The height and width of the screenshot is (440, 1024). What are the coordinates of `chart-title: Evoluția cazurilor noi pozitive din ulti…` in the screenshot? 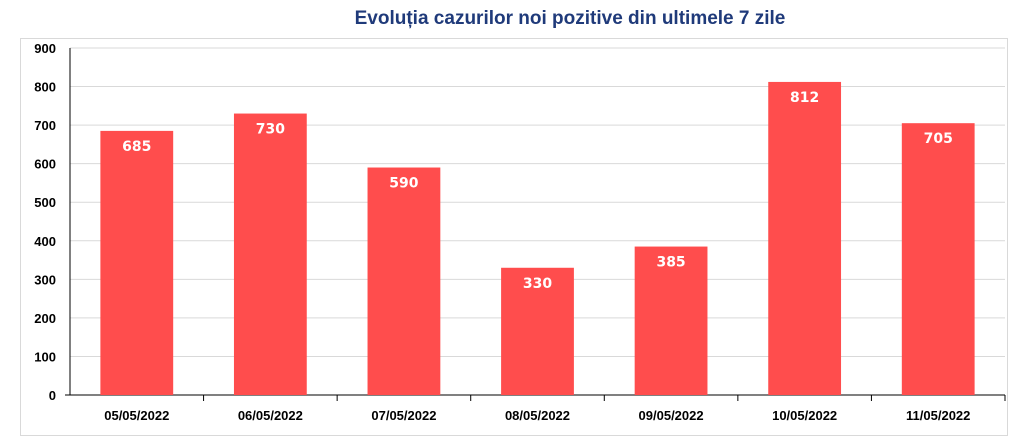 It's located at (570, 18).